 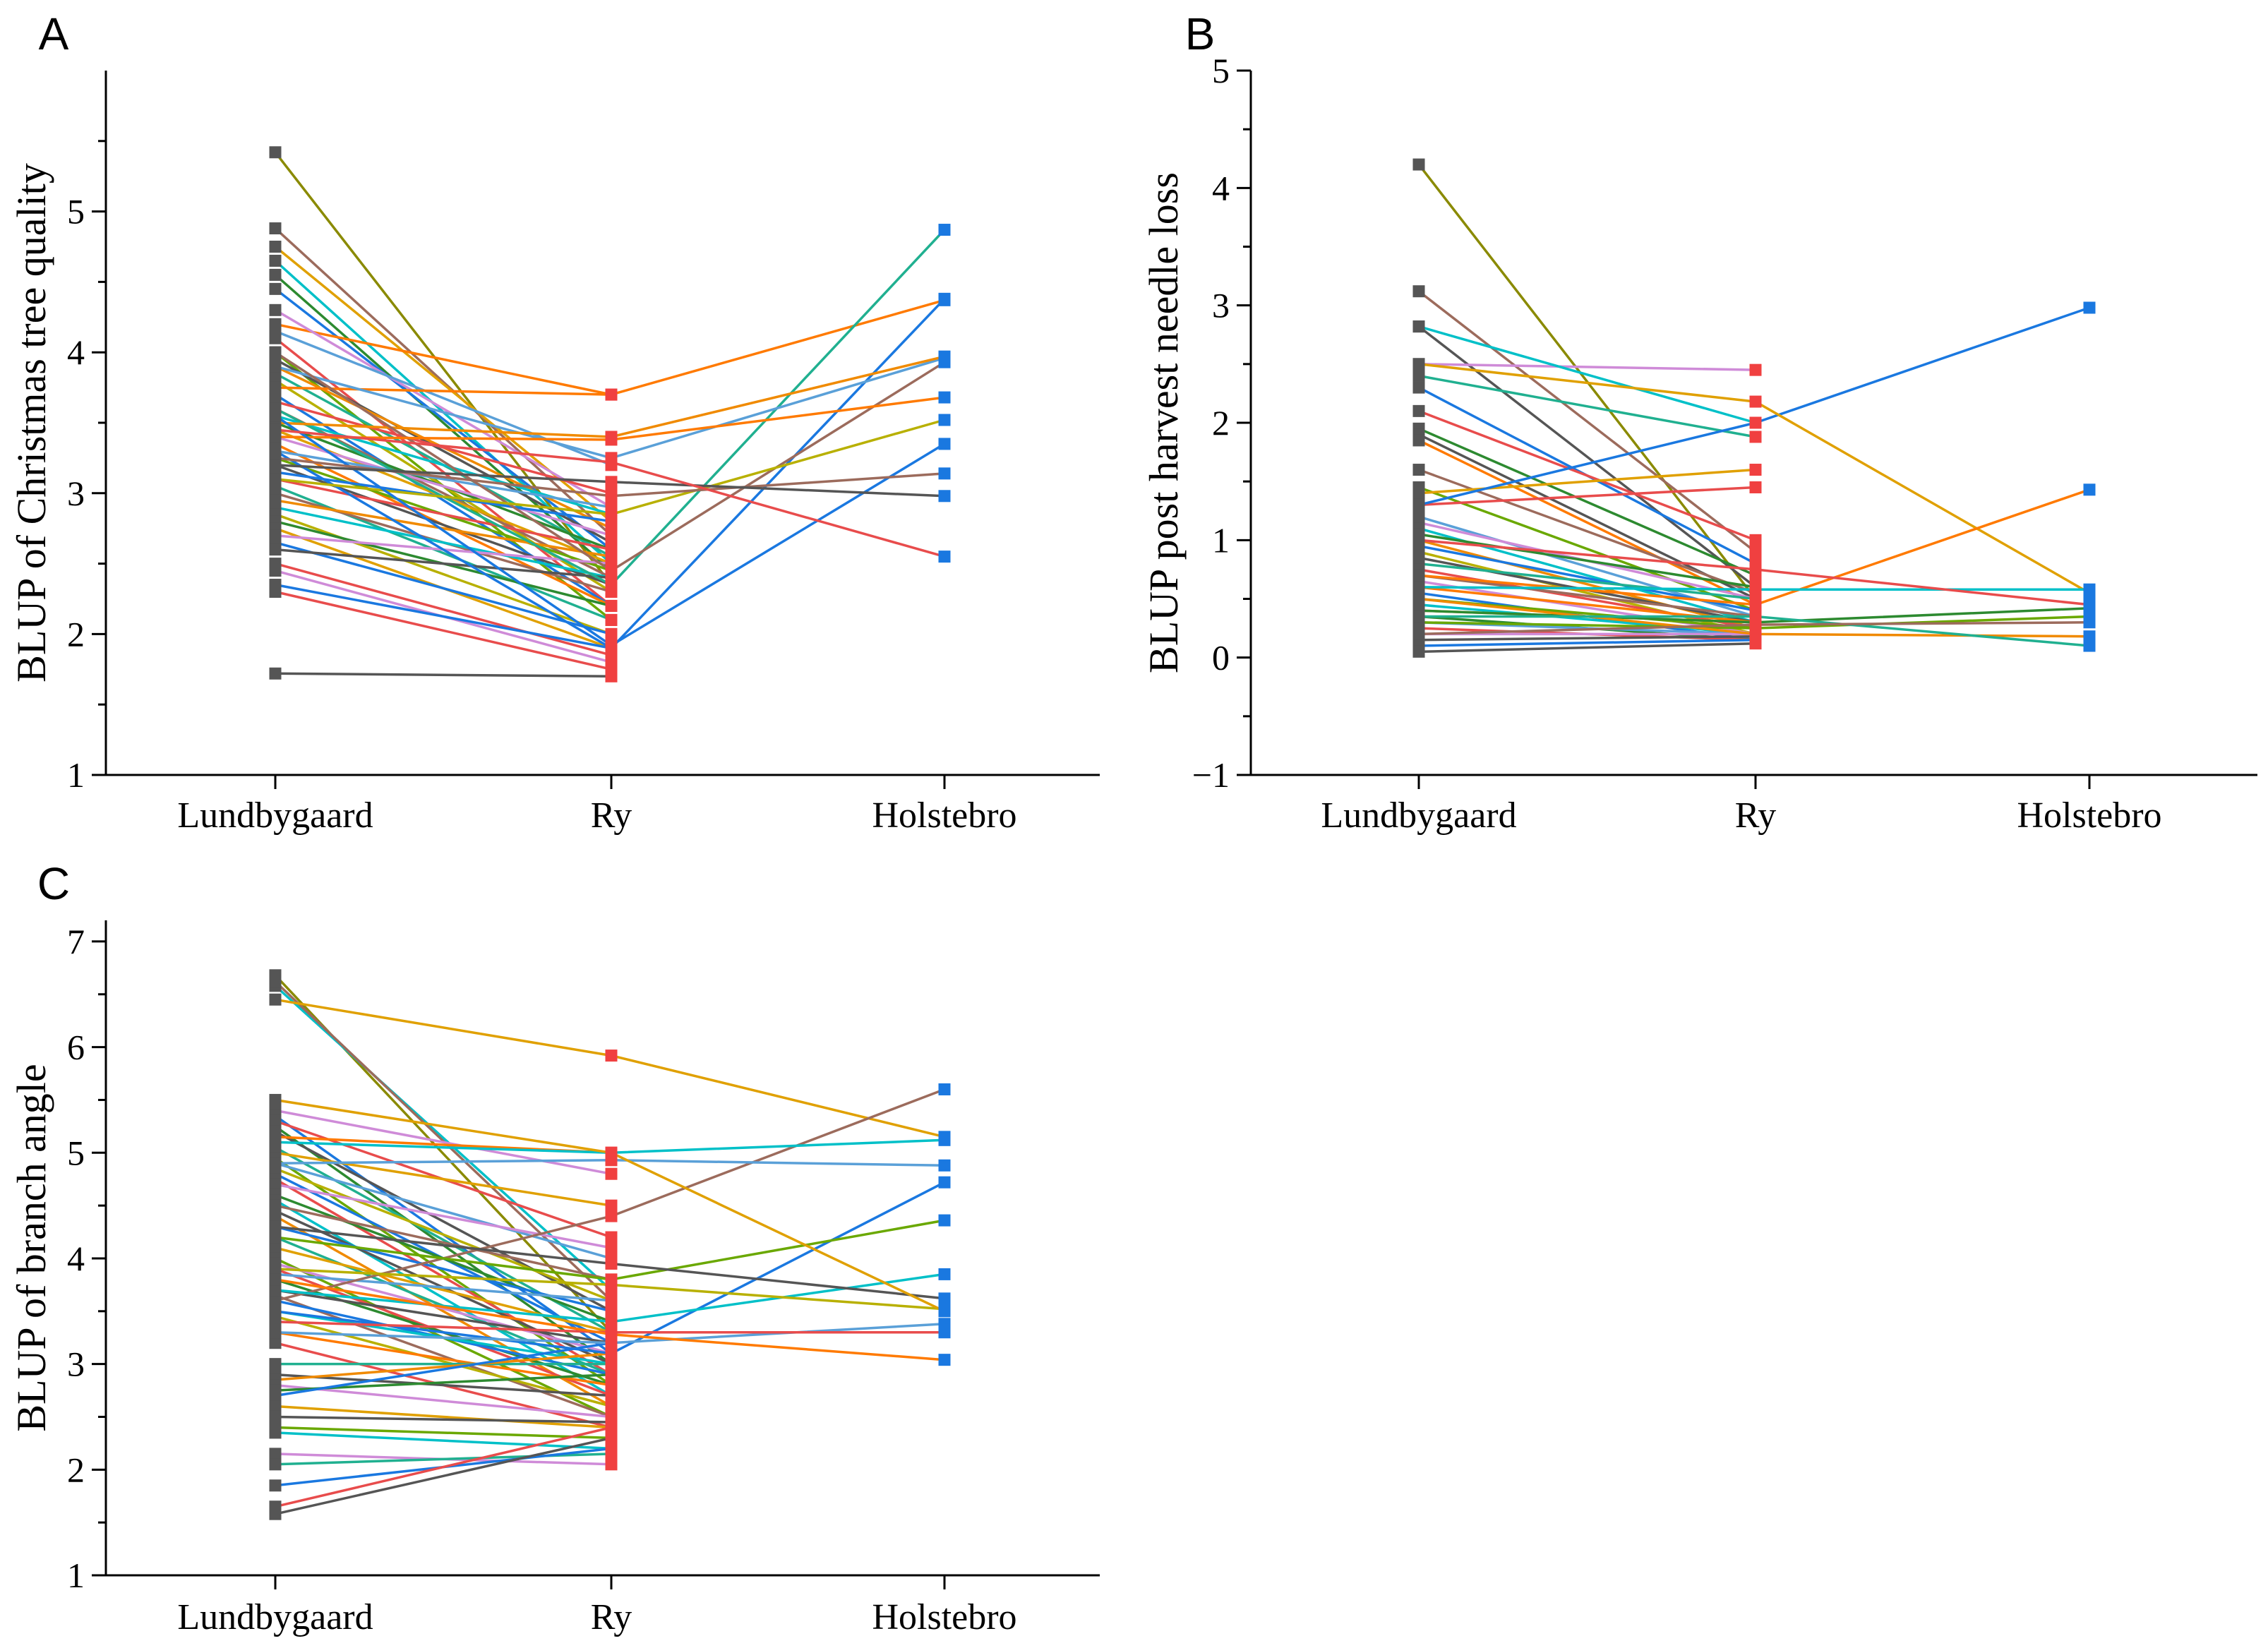 What do you see at coordinates (54, 33) in the screenshot?
I see `panel-a-letter: A` at bounding box center [54, 33].